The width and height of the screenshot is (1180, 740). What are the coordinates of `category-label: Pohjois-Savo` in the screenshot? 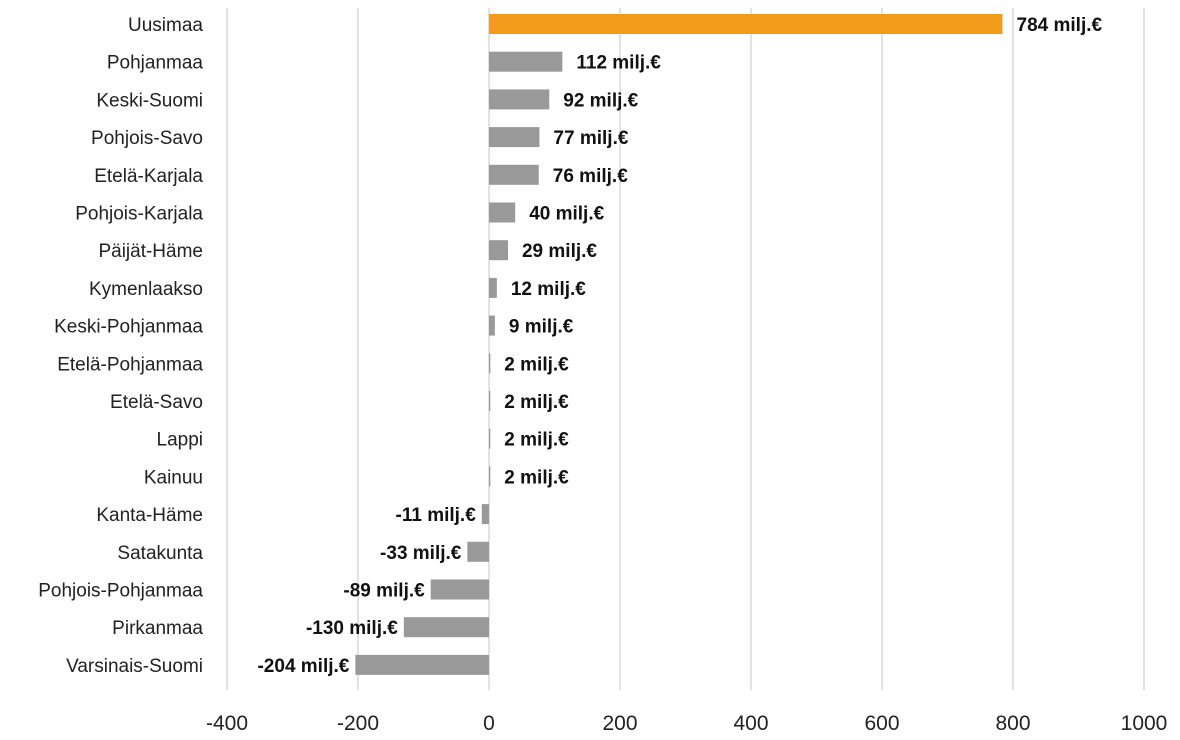 It's located at (147, 138).